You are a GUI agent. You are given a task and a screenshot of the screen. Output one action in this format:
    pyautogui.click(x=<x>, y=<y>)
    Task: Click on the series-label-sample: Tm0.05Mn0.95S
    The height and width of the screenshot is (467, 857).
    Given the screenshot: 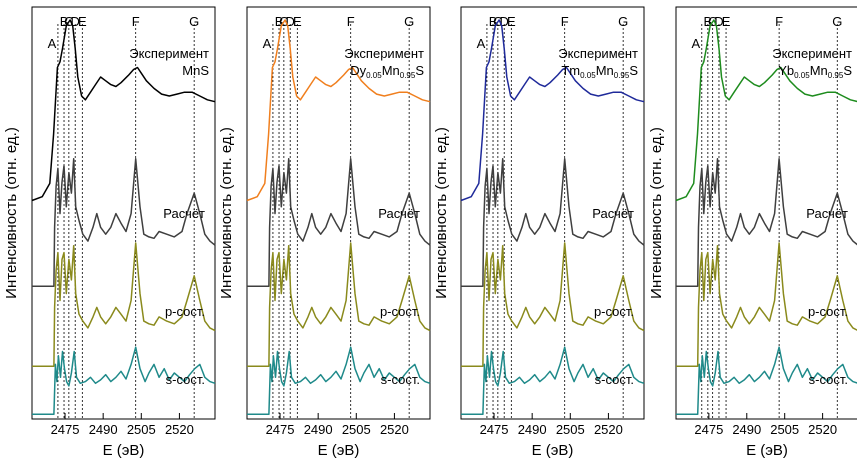 What is the action you would take?
    pyautogui.click(x=599, y=71)
    